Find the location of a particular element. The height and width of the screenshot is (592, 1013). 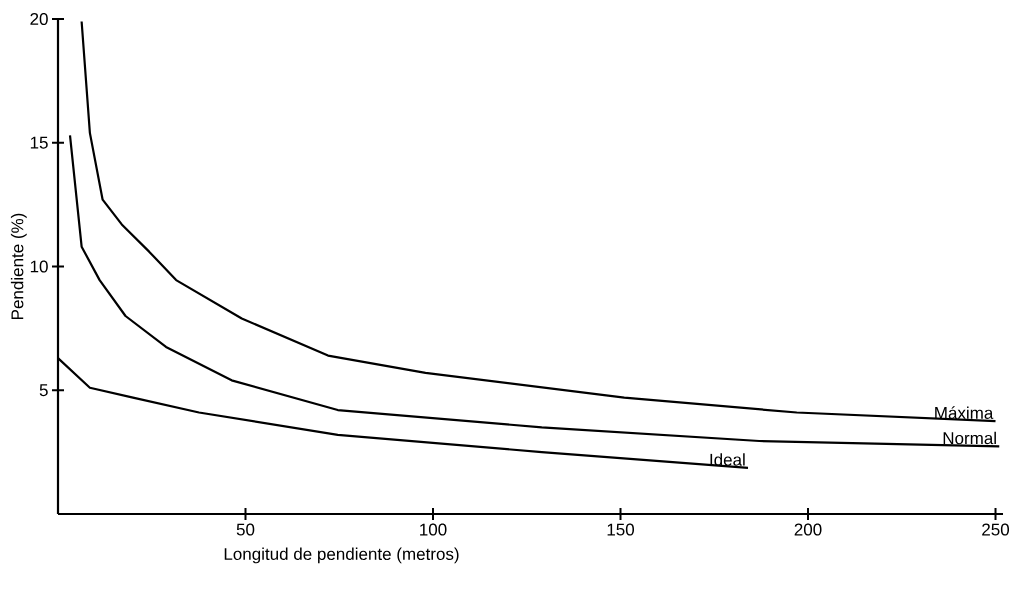

x-tick-label: 150 is located at coordinates (621, 529).